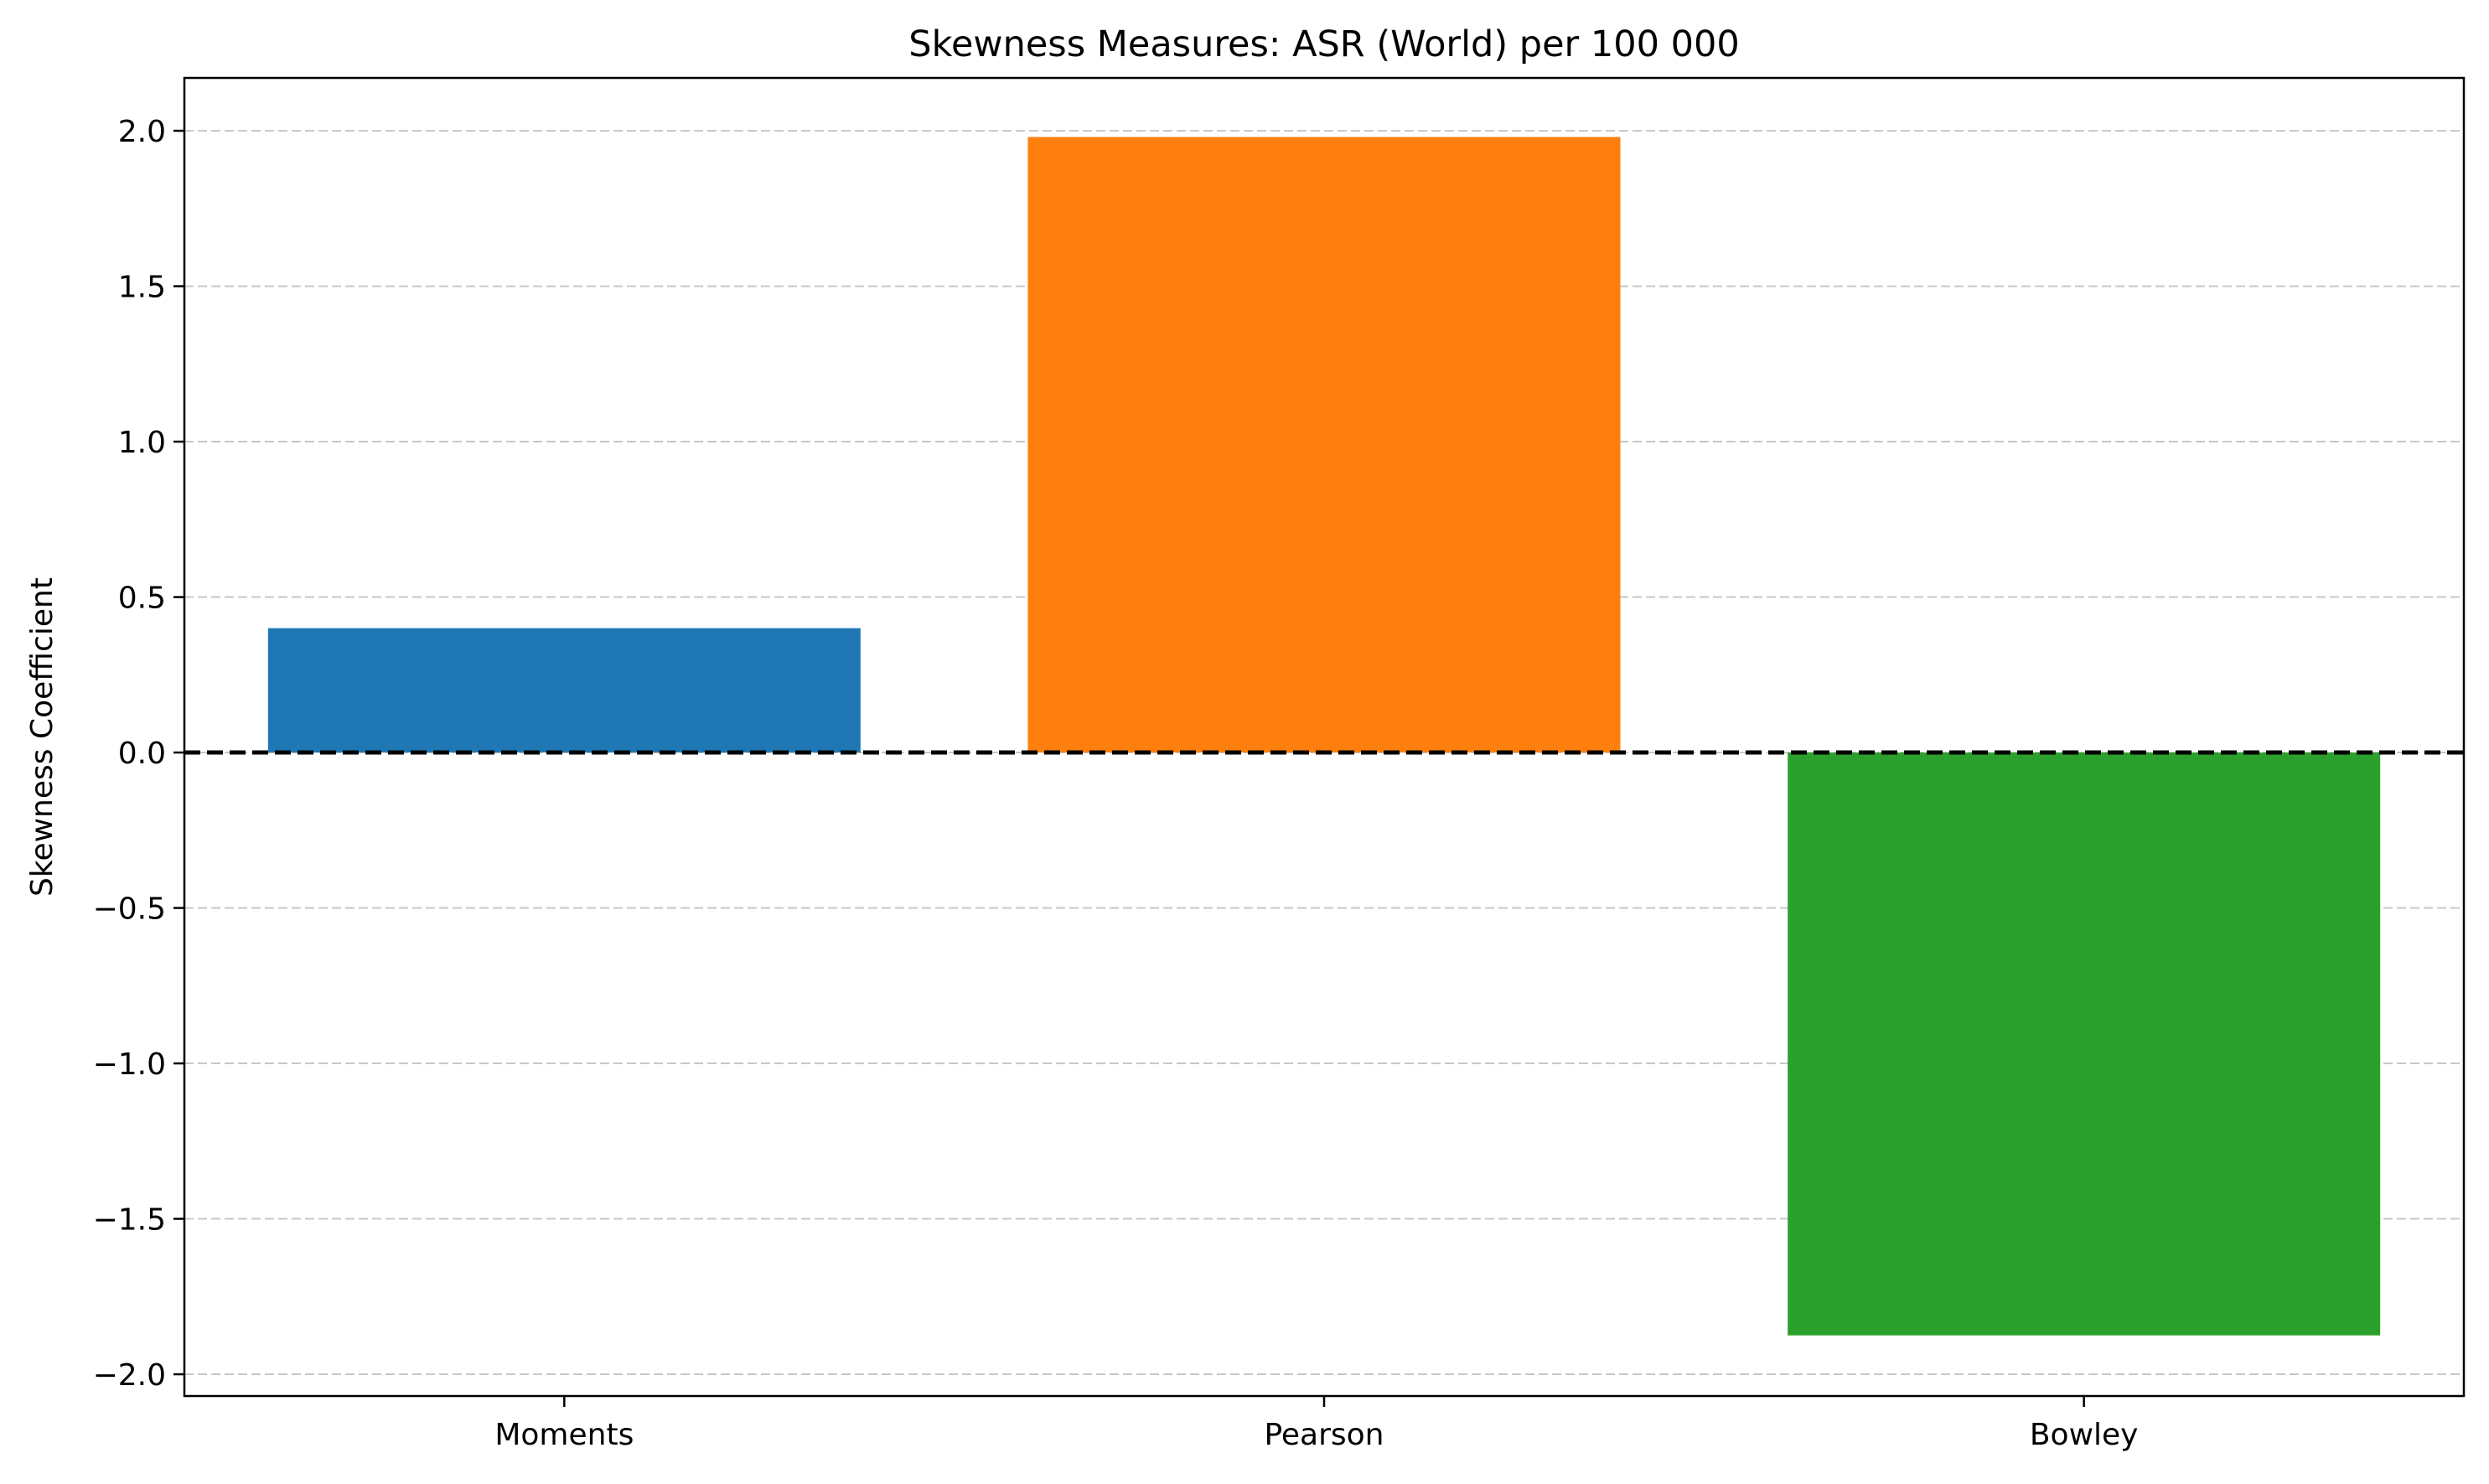 The height and width of the screenshot is (1484, 2489). What do you see at coordinates (142, 754) in the screenshot?
I see `y-tick-label: 0.0` at bounding box center [142, 754].